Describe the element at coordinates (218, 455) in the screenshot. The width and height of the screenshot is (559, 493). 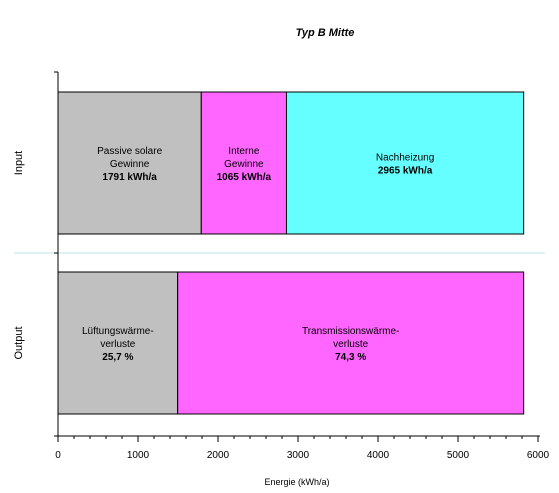
I see `x-tick-label: 2000` at that location.